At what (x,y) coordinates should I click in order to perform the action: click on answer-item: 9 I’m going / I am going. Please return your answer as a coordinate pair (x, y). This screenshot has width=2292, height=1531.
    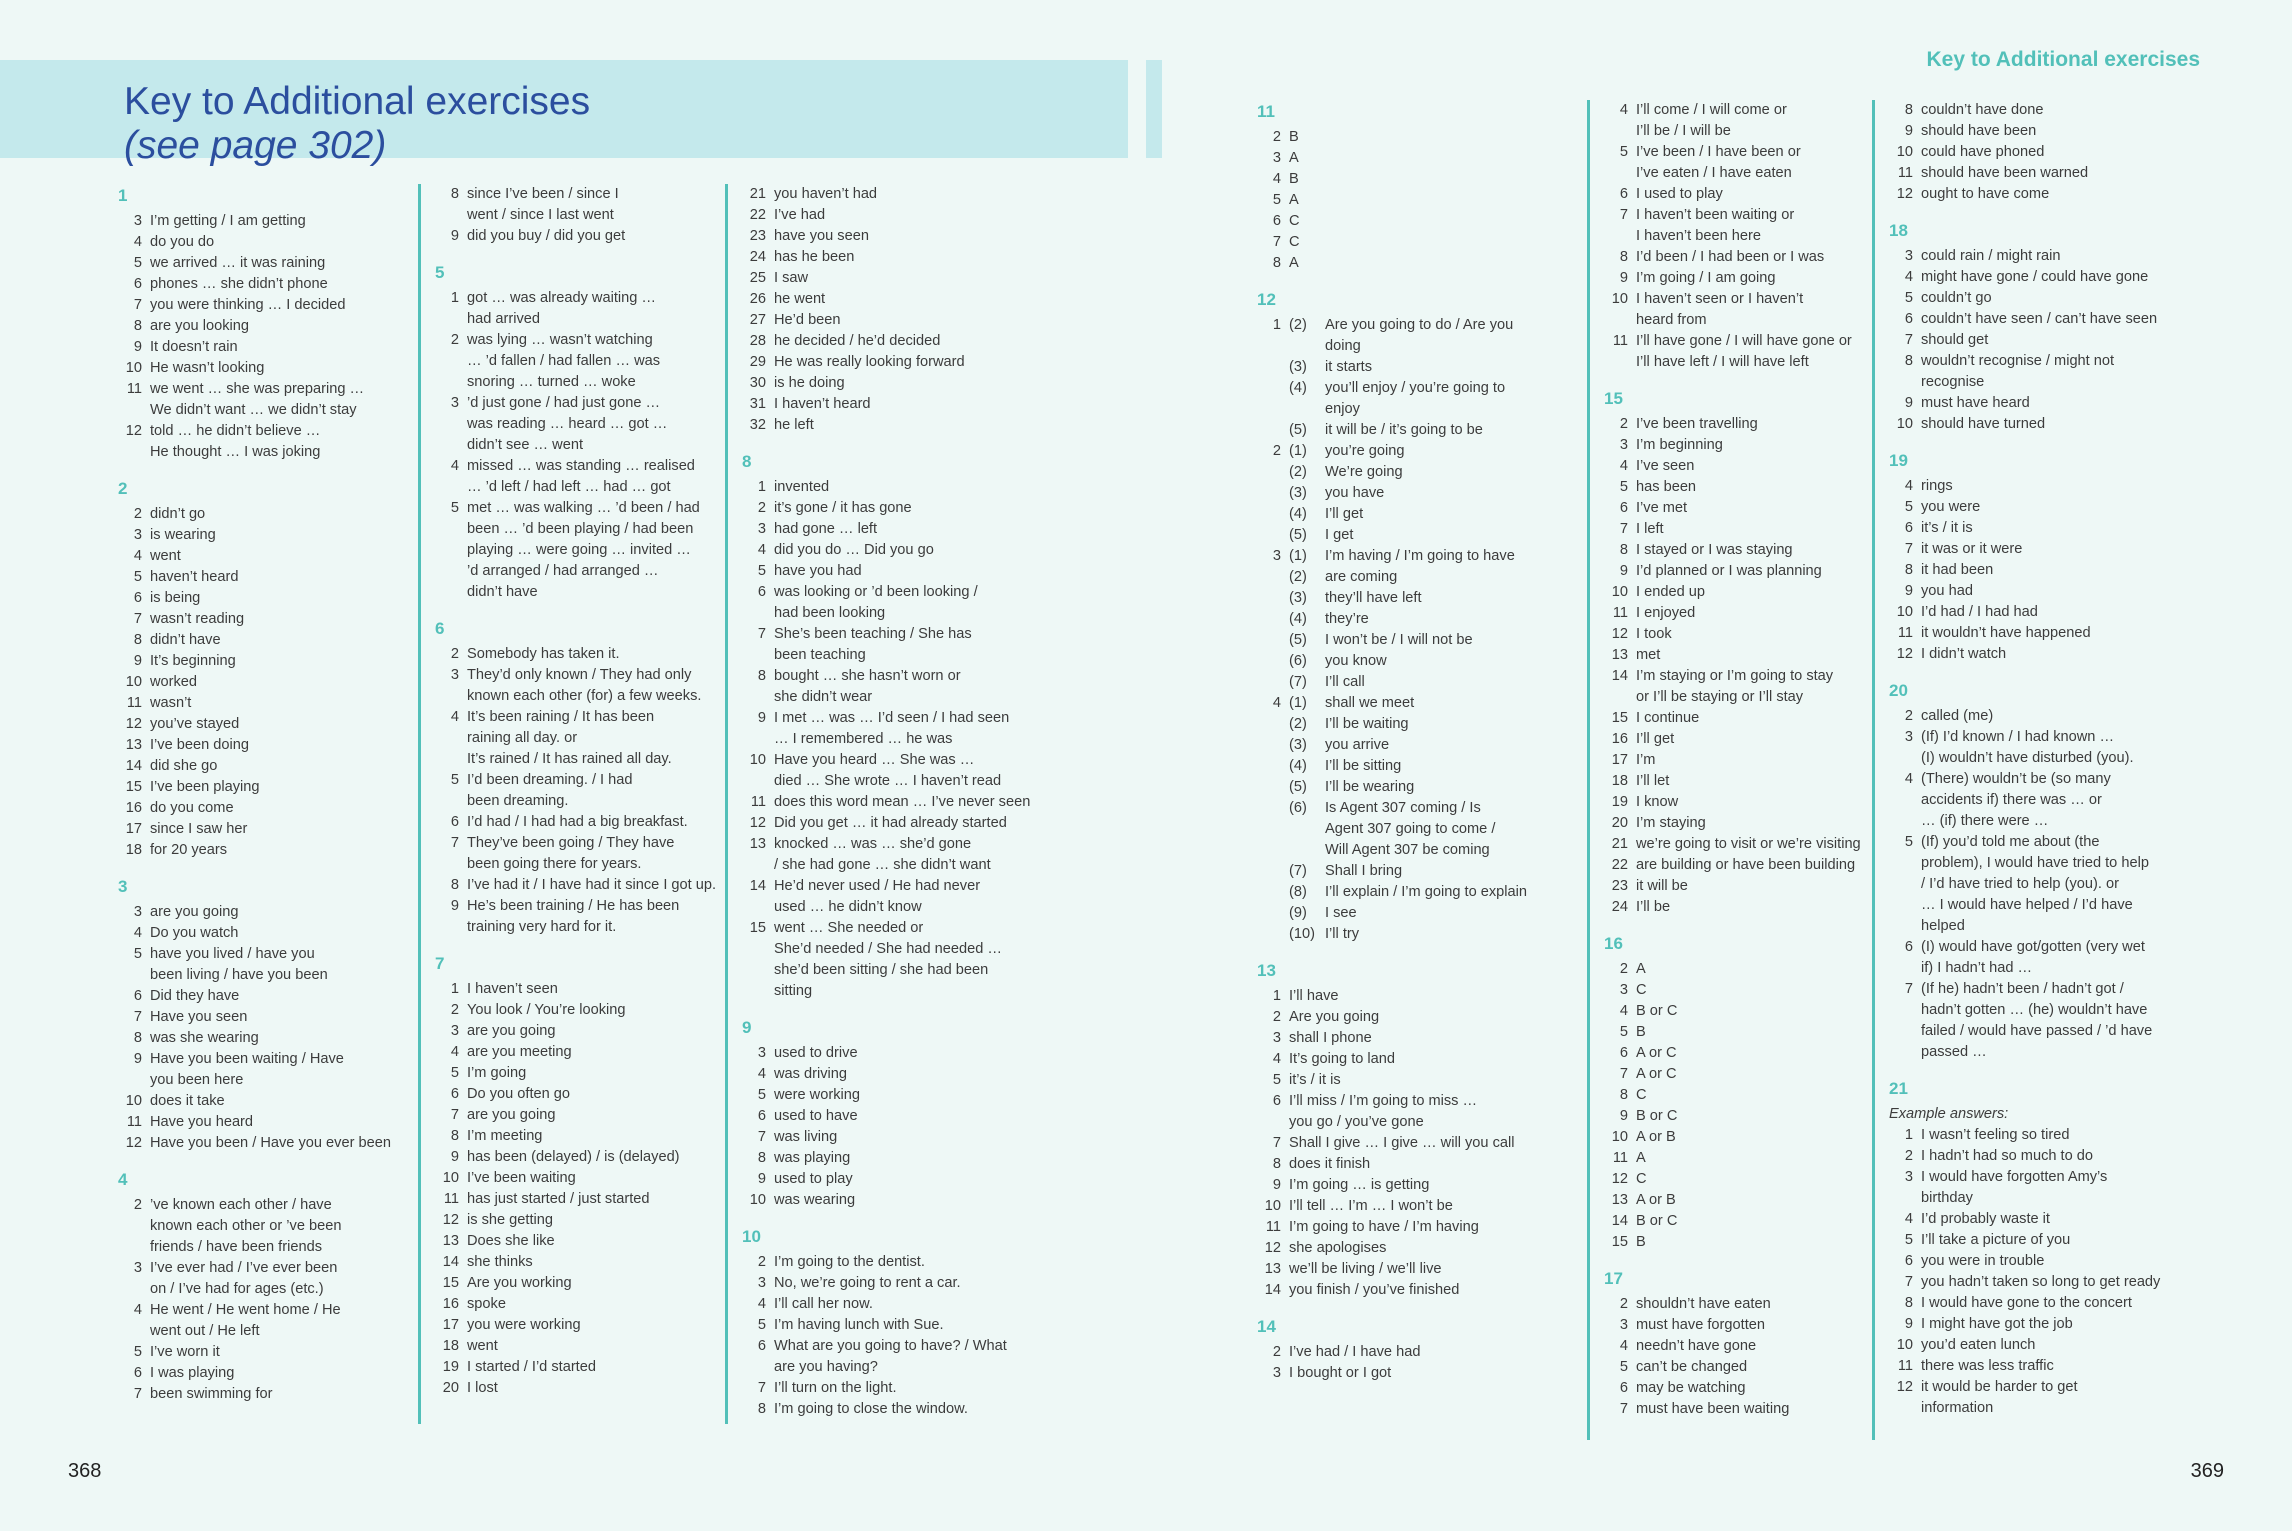
    Looking at the image, I should click on (1746, 278).